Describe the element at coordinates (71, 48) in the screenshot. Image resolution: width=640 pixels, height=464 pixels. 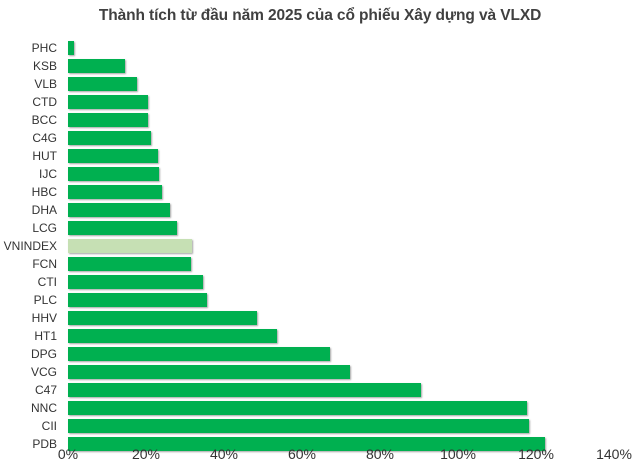
I see `bar-phc` at that location.